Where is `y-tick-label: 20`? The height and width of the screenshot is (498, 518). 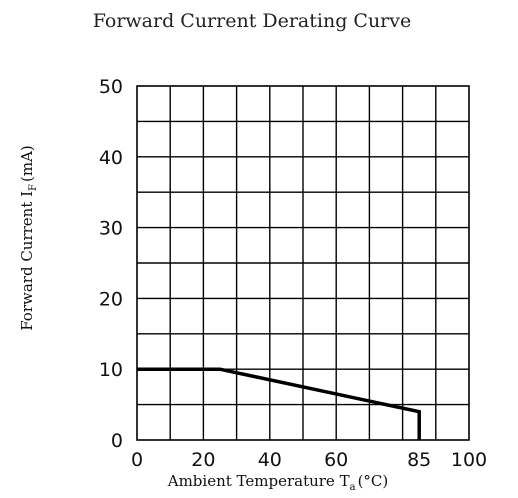 y-tick-label: 20 is located at coordinates (111, 299).